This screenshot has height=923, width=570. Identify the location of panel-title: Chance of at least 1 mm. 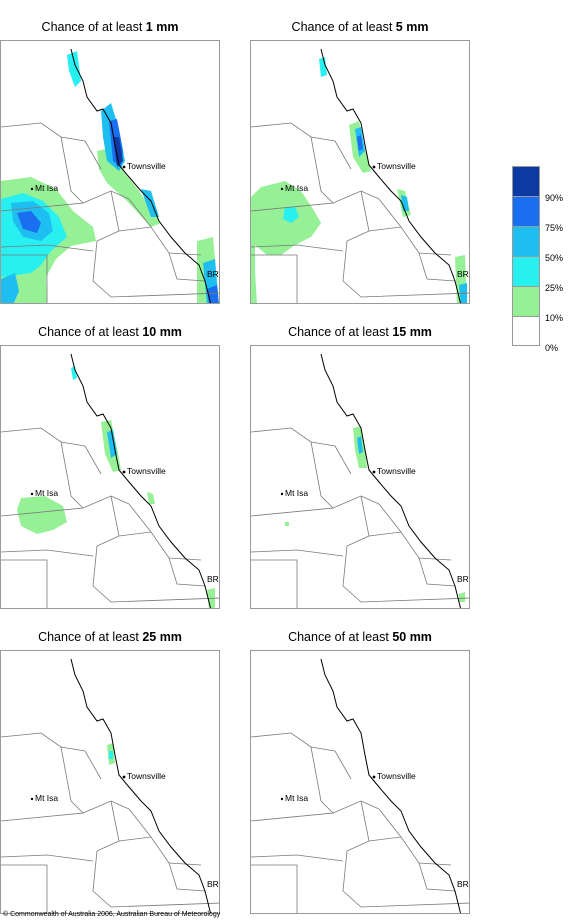
(110, 27).